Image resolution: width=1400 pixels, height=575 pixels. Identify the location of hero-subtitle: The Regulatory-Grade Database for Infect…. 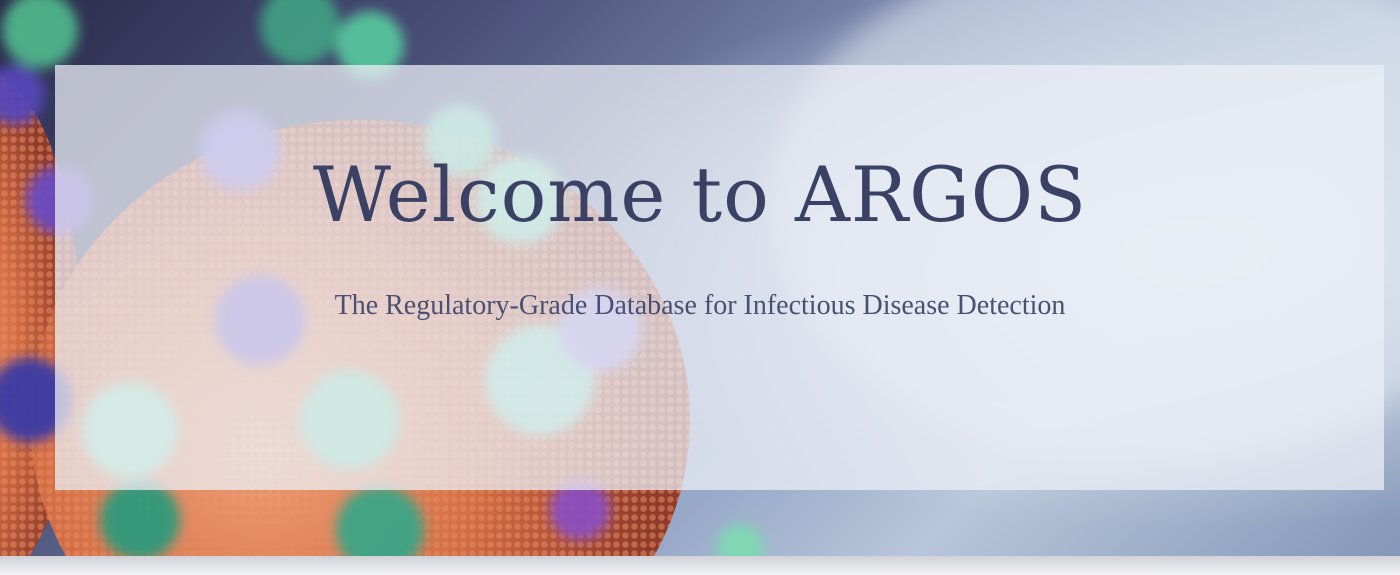
(700, 305).